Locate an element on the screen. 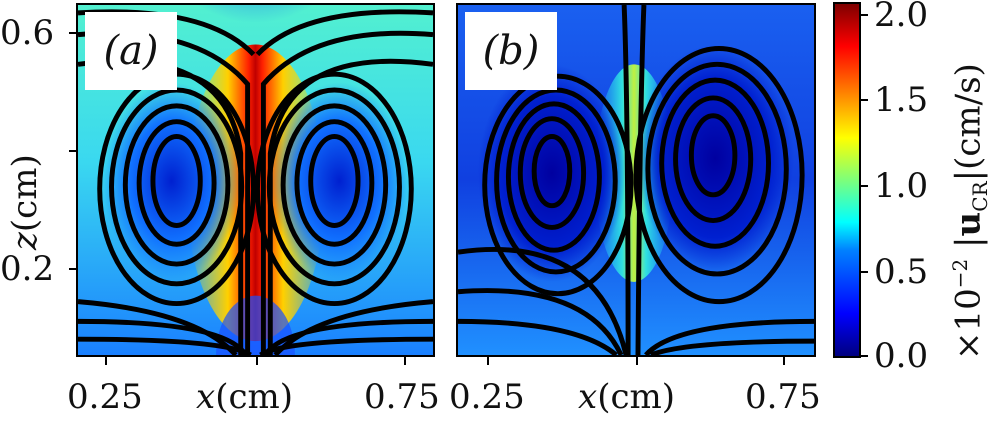 The width and height of the screenshot is (1000, 425). colorbar-title-bar-right: | is located at coordinates (968, 175).